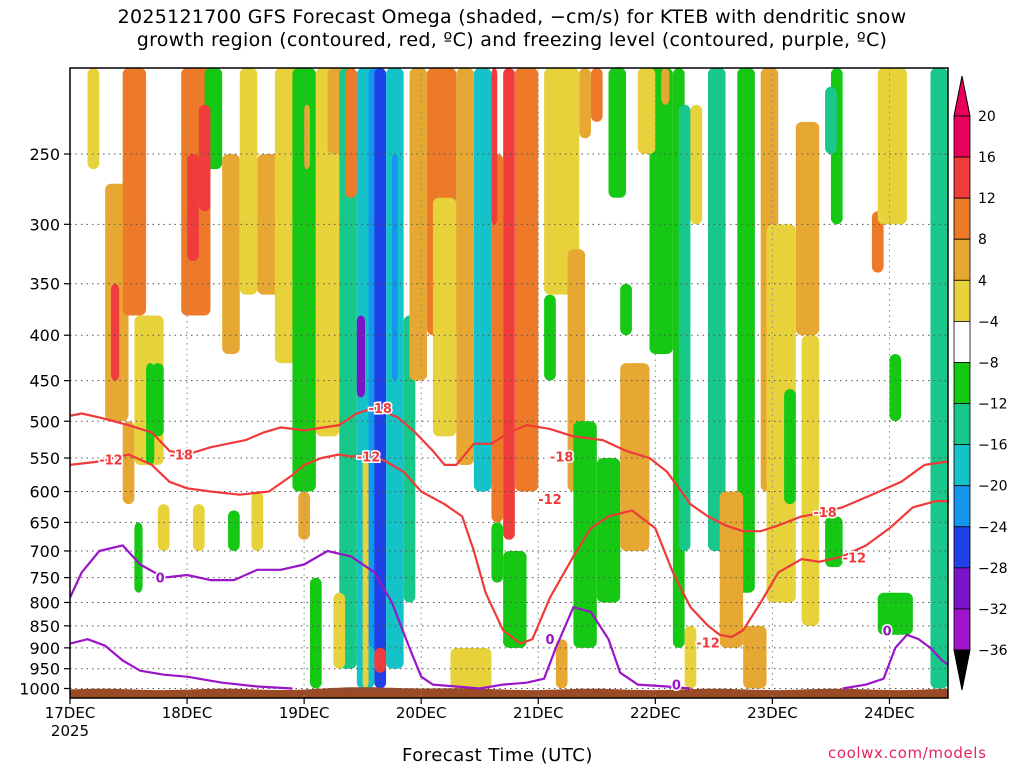 The height and width of the screenshot is (768, 1024). Describe the element at coordinates (988, 322) in the screenshot. I see `colorbar-label: −4` at that location.